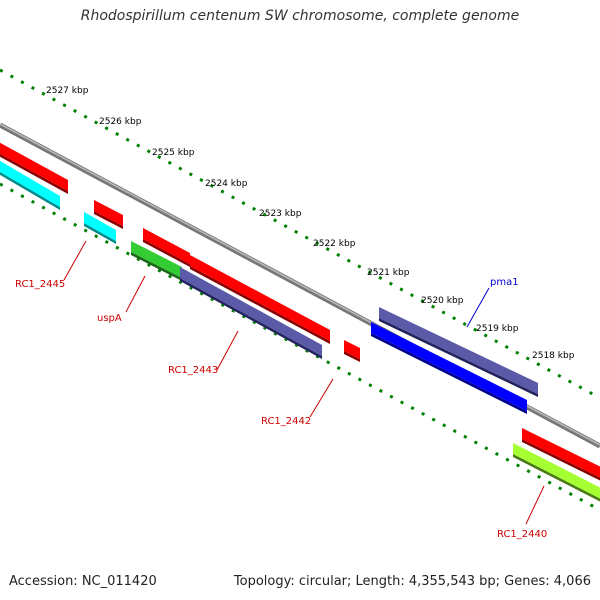 The image size is (600, 600). Describe the element at coordinates (522, 534) in the screenshot. I see `gene-label-rc1-2440: RC1_2440` at that location.